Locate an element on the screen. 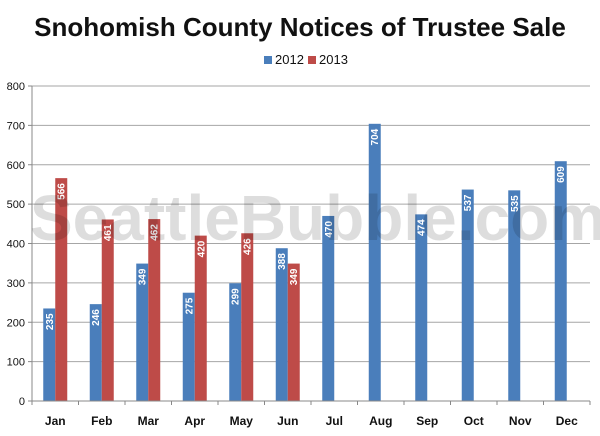 The height and width of the screenshot is (436, 600). chart-title: Snohomish County Notices of Trustee Sale is located at coordinates (300, 27).